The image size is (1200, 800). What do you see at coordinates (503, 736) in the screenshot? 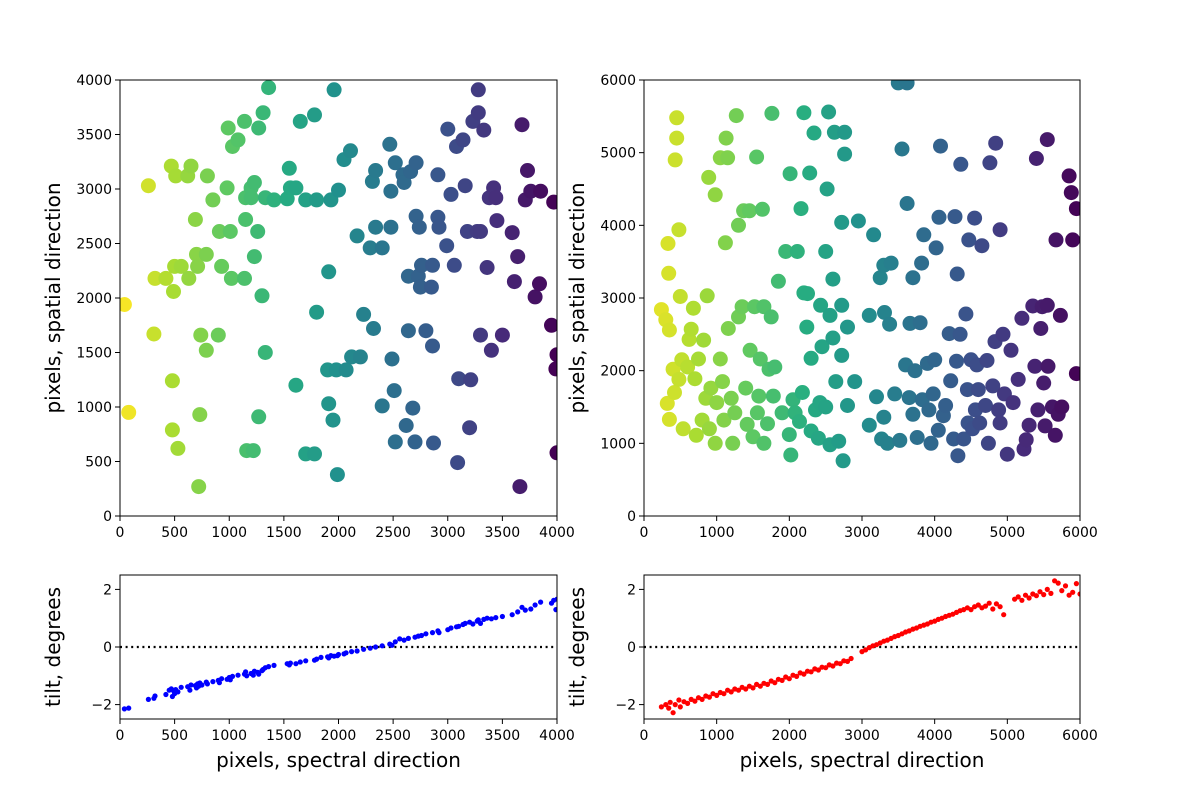
I see `x-tick-label: 3500` at bounding box center [503, 736].